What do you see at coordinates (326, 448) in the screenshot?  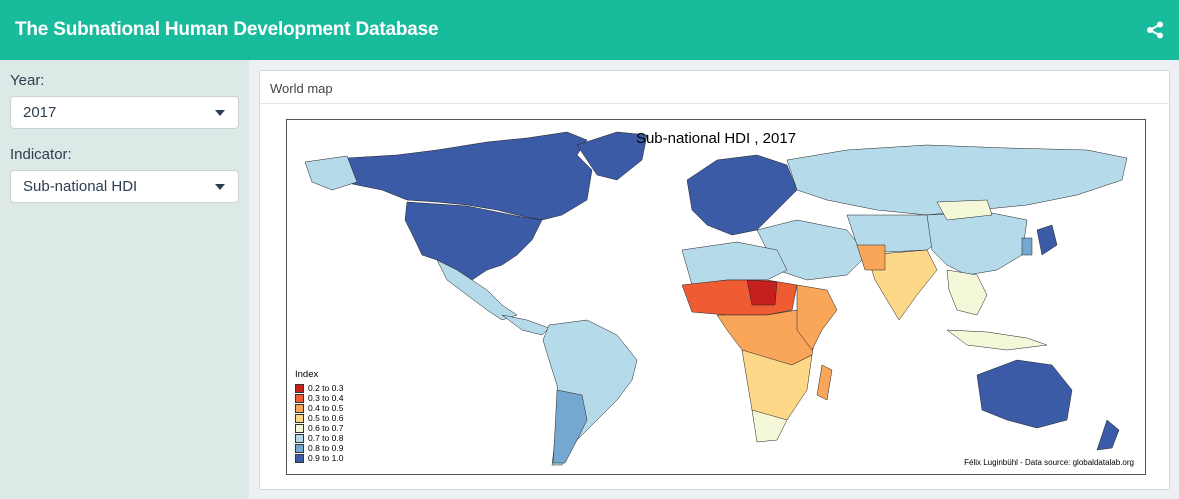 I see `legend-label: 0.8 to 0.9` at bounding box center [326, 448].